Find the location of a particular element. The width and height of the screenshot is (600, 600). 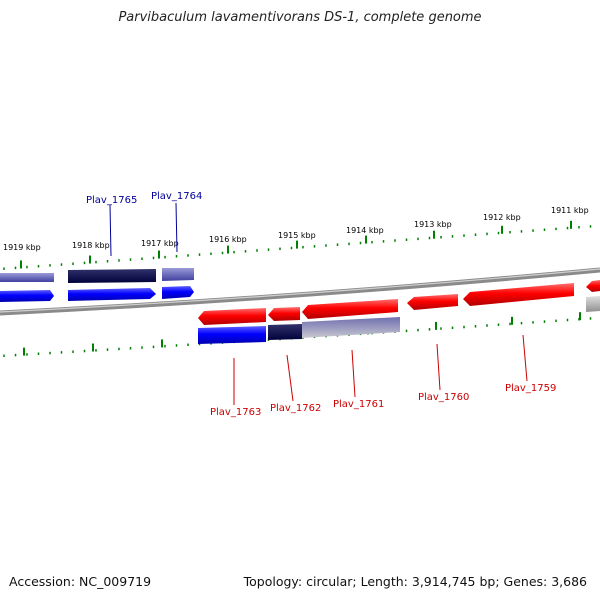

lower-gene-track is located at coordinates (399, 312).